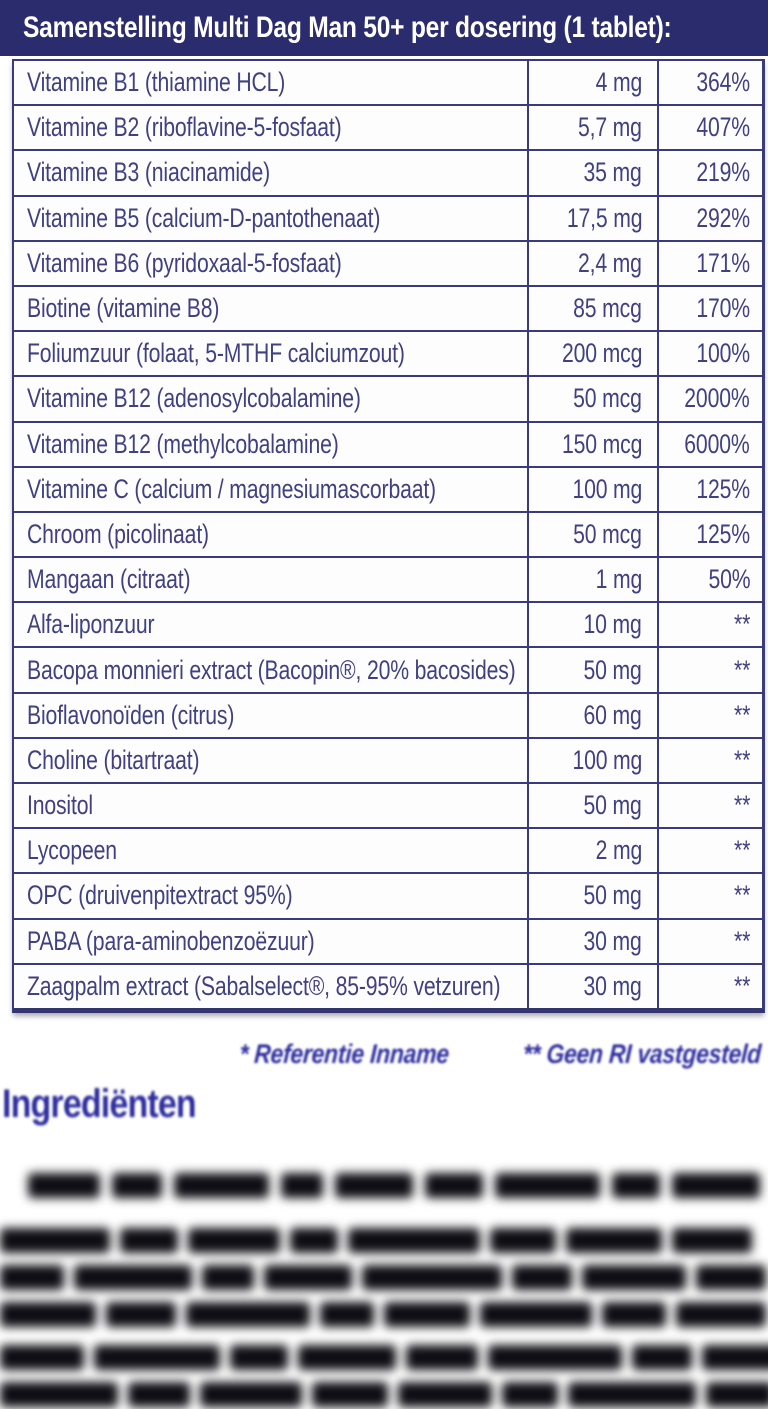 This screenshot has height=1409, width=768. Describe the element at coordinates (592, 580) in the screenshot. I see `amount-cell: 1 mg` at that location.